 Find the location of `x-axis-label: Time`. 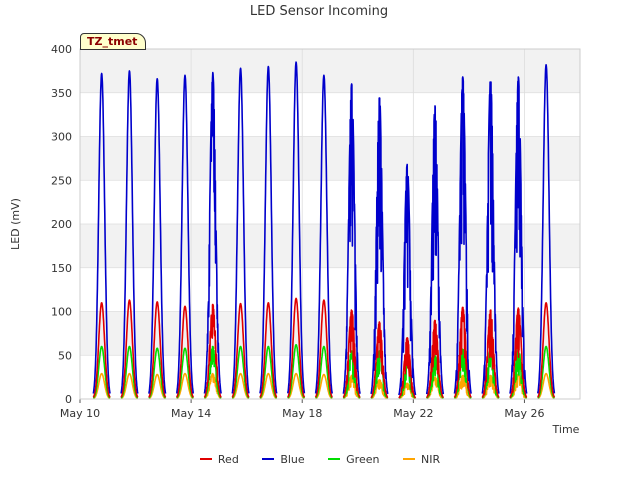

x-axis-label: Time is located at coordinates (566, 429).